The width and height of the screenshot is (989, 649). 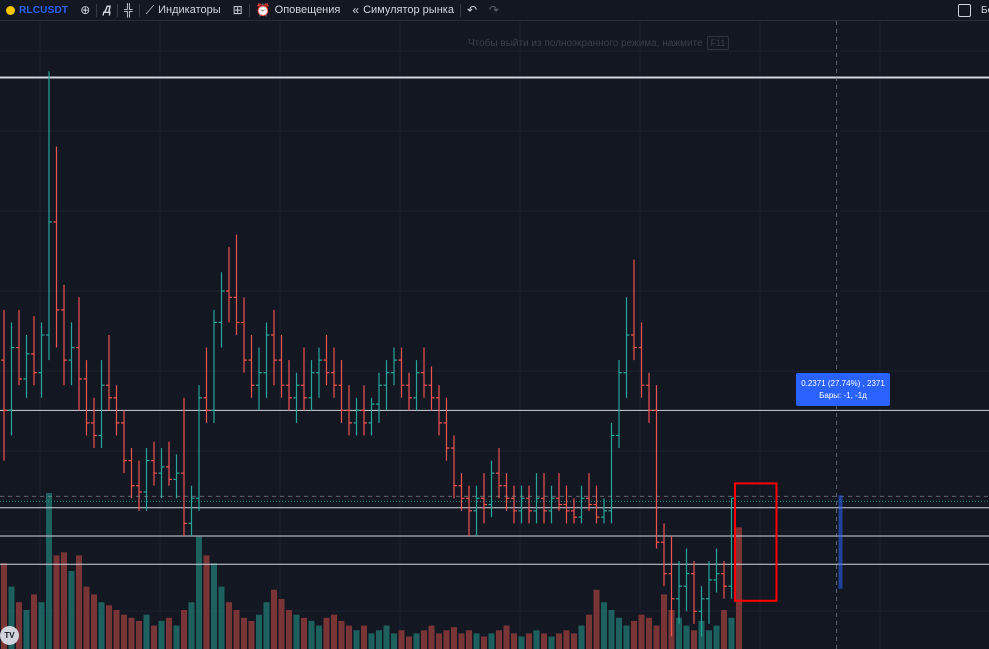 What do you see at coordinates (718, 43) in the screenshot?
I see `fullscreen-hint-key: F11` at bounding box center [718, 43].